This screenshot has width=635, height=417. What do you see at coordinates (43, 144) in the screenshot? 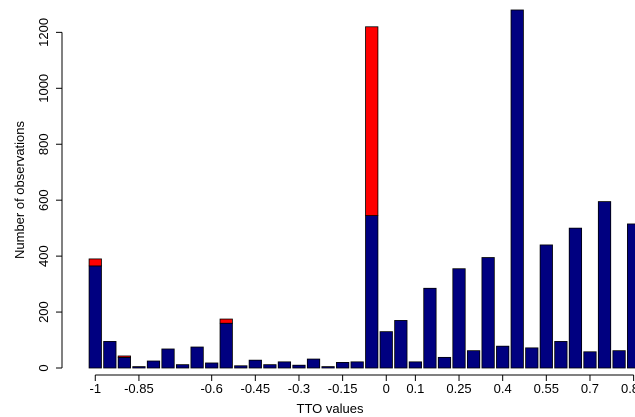
I see `y-tick-label-4: 800` at bounding box center [43, 144].